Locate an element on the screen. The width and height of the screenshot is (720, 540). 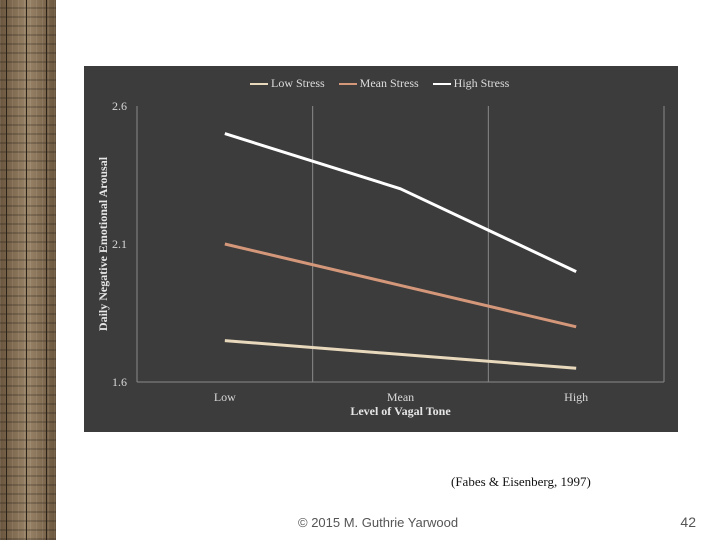
y-tick-label: 2.6 is located at coordinates (119, 106).